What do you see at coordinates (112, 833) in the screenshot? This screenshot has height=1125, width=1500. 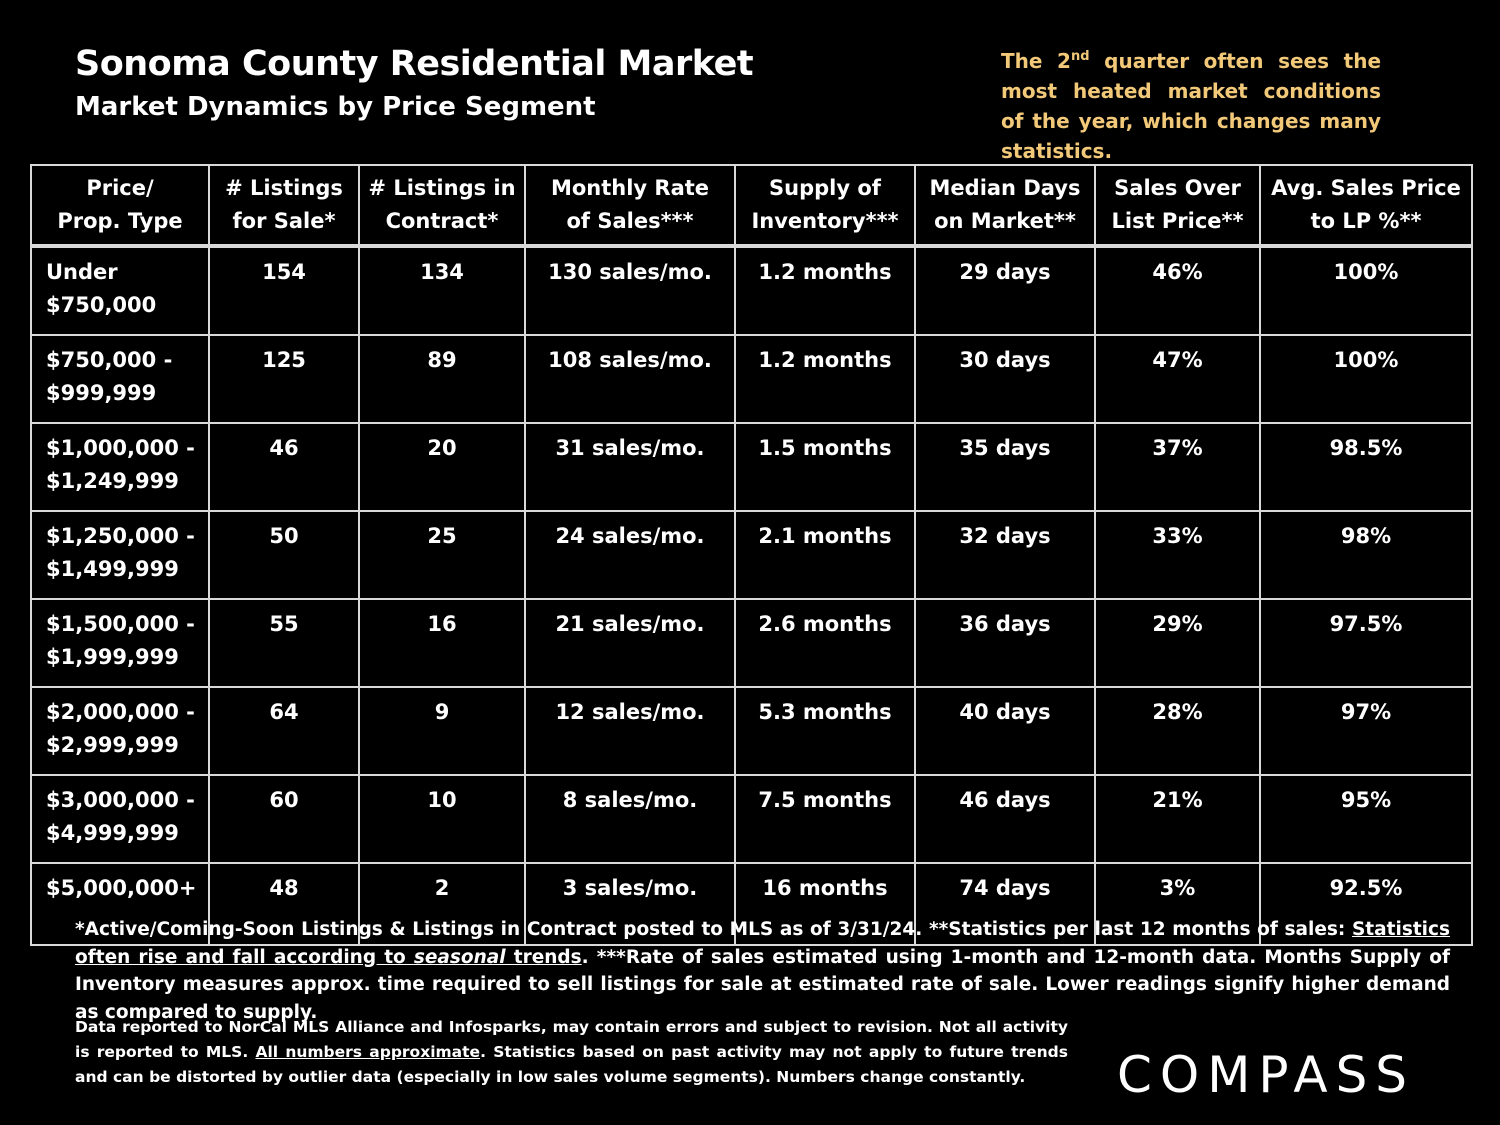 I see `price-segment-line: $4,999,999` at bounding box center [112, 833].